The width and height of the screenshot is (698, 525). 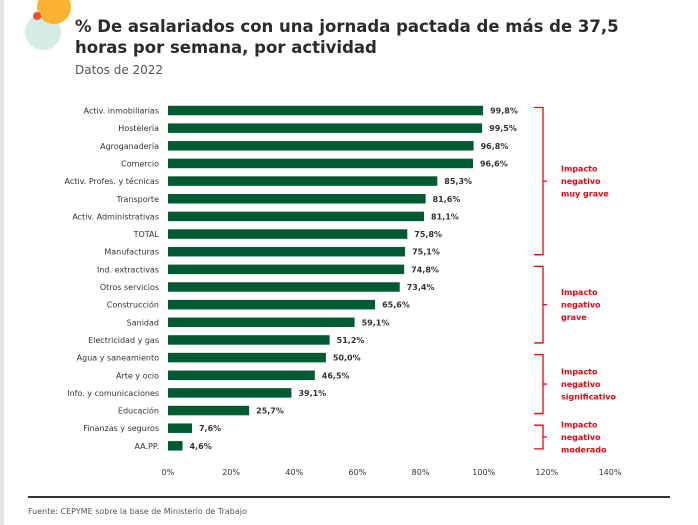 I want to click on data-label: 99,5%, so click(x=503, y=128).